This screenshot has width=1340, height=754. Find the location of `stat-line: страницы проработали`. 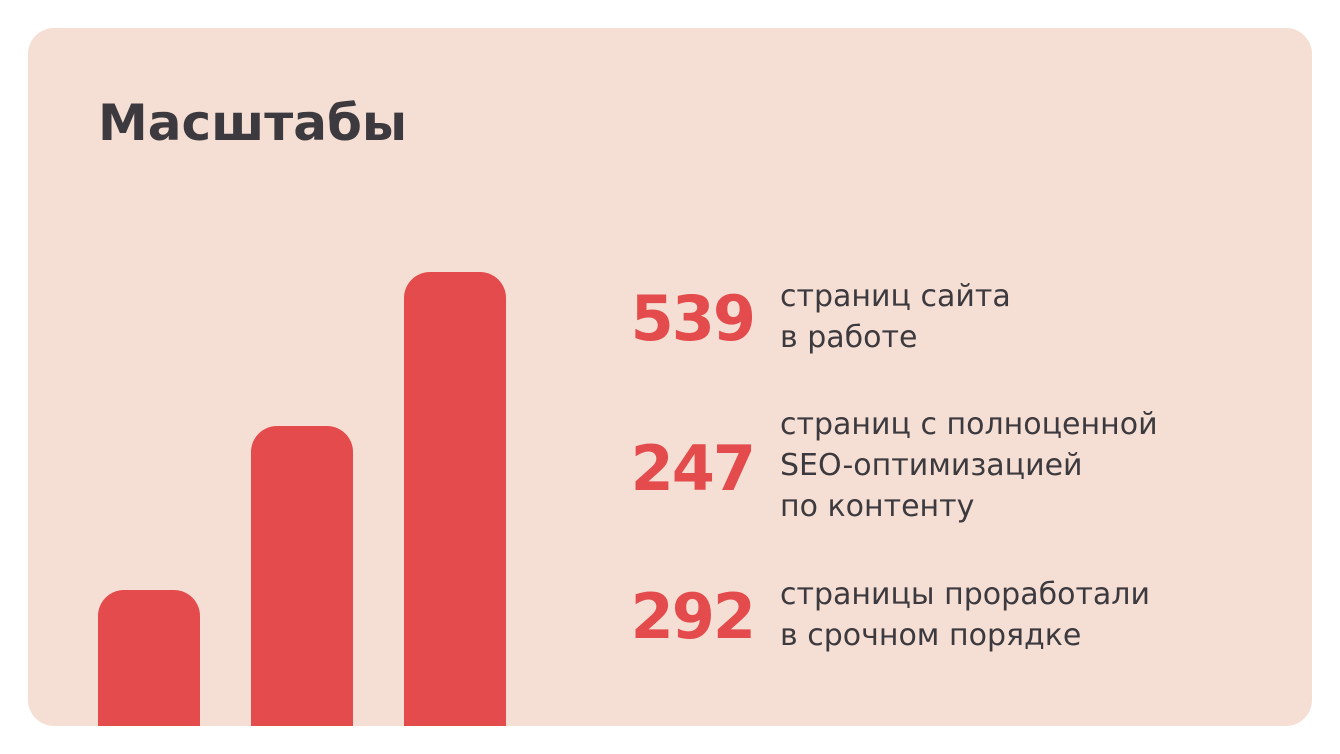

stat-line: страницы проработали is located at coordinates (965, 594).